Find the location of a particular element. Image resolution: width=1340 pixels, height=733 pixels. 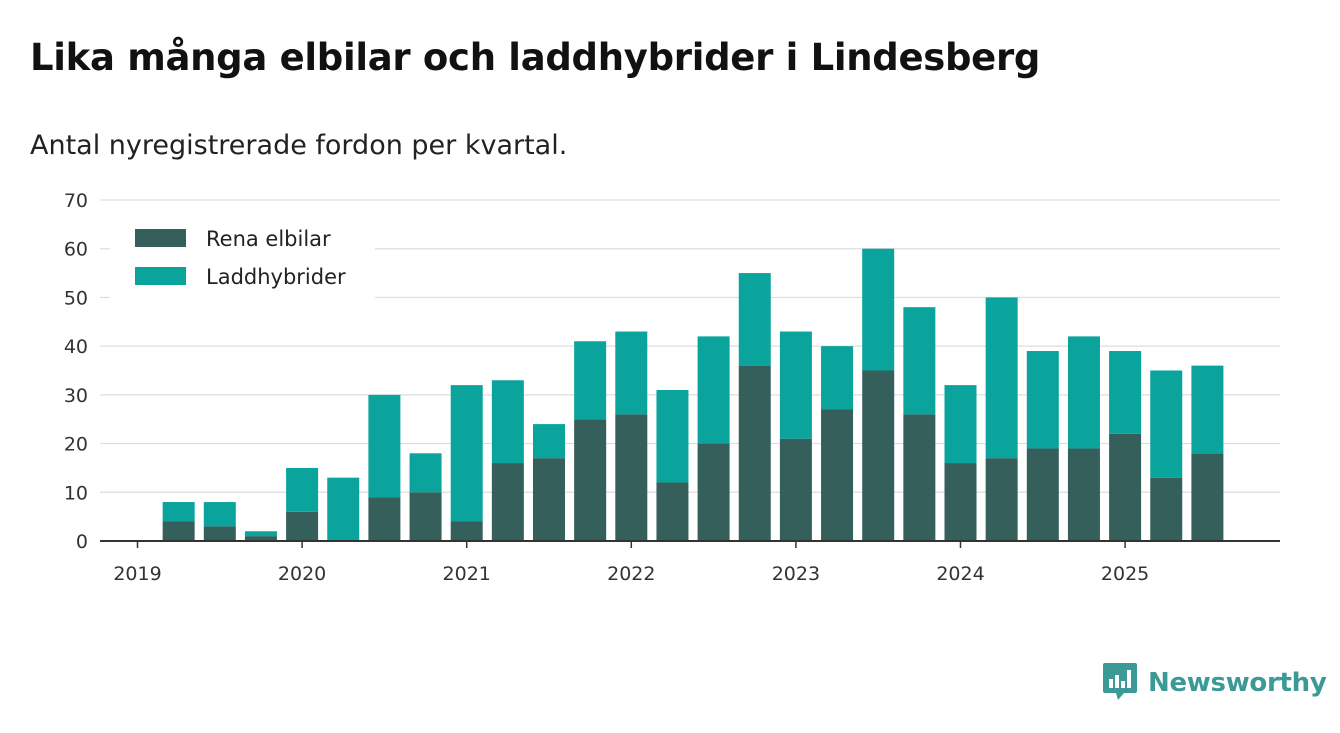

newsworthy-logo-icon is located at coordinates (1120, 683).